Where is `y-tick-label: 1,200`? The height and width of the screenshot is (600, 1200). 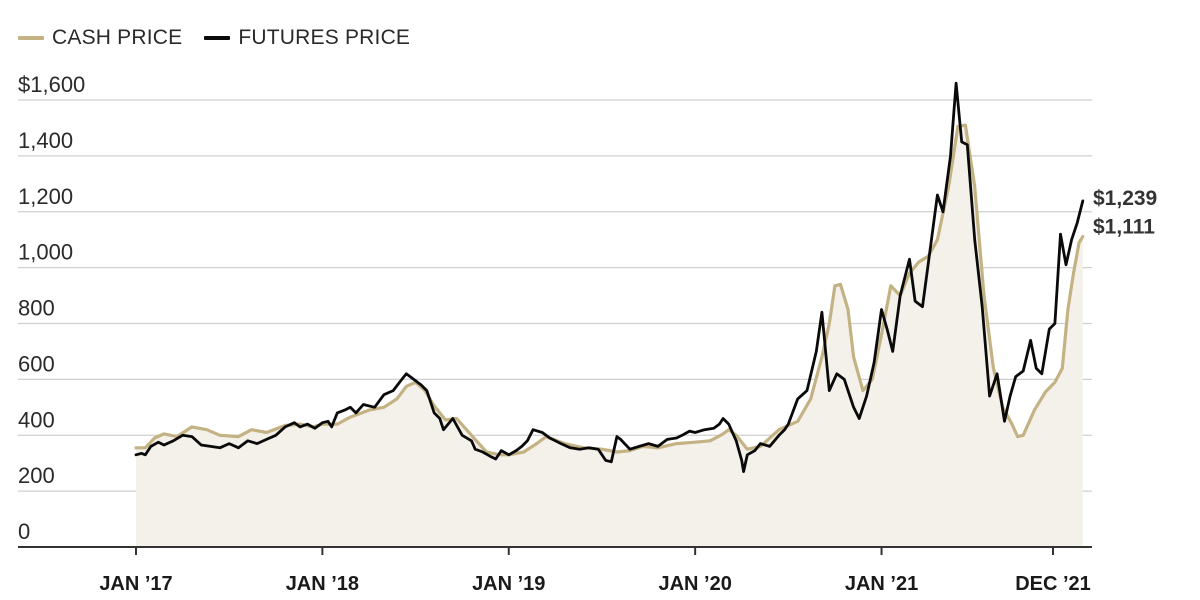
y-tick-label: 1,200 is located at coordinates (45, 196).